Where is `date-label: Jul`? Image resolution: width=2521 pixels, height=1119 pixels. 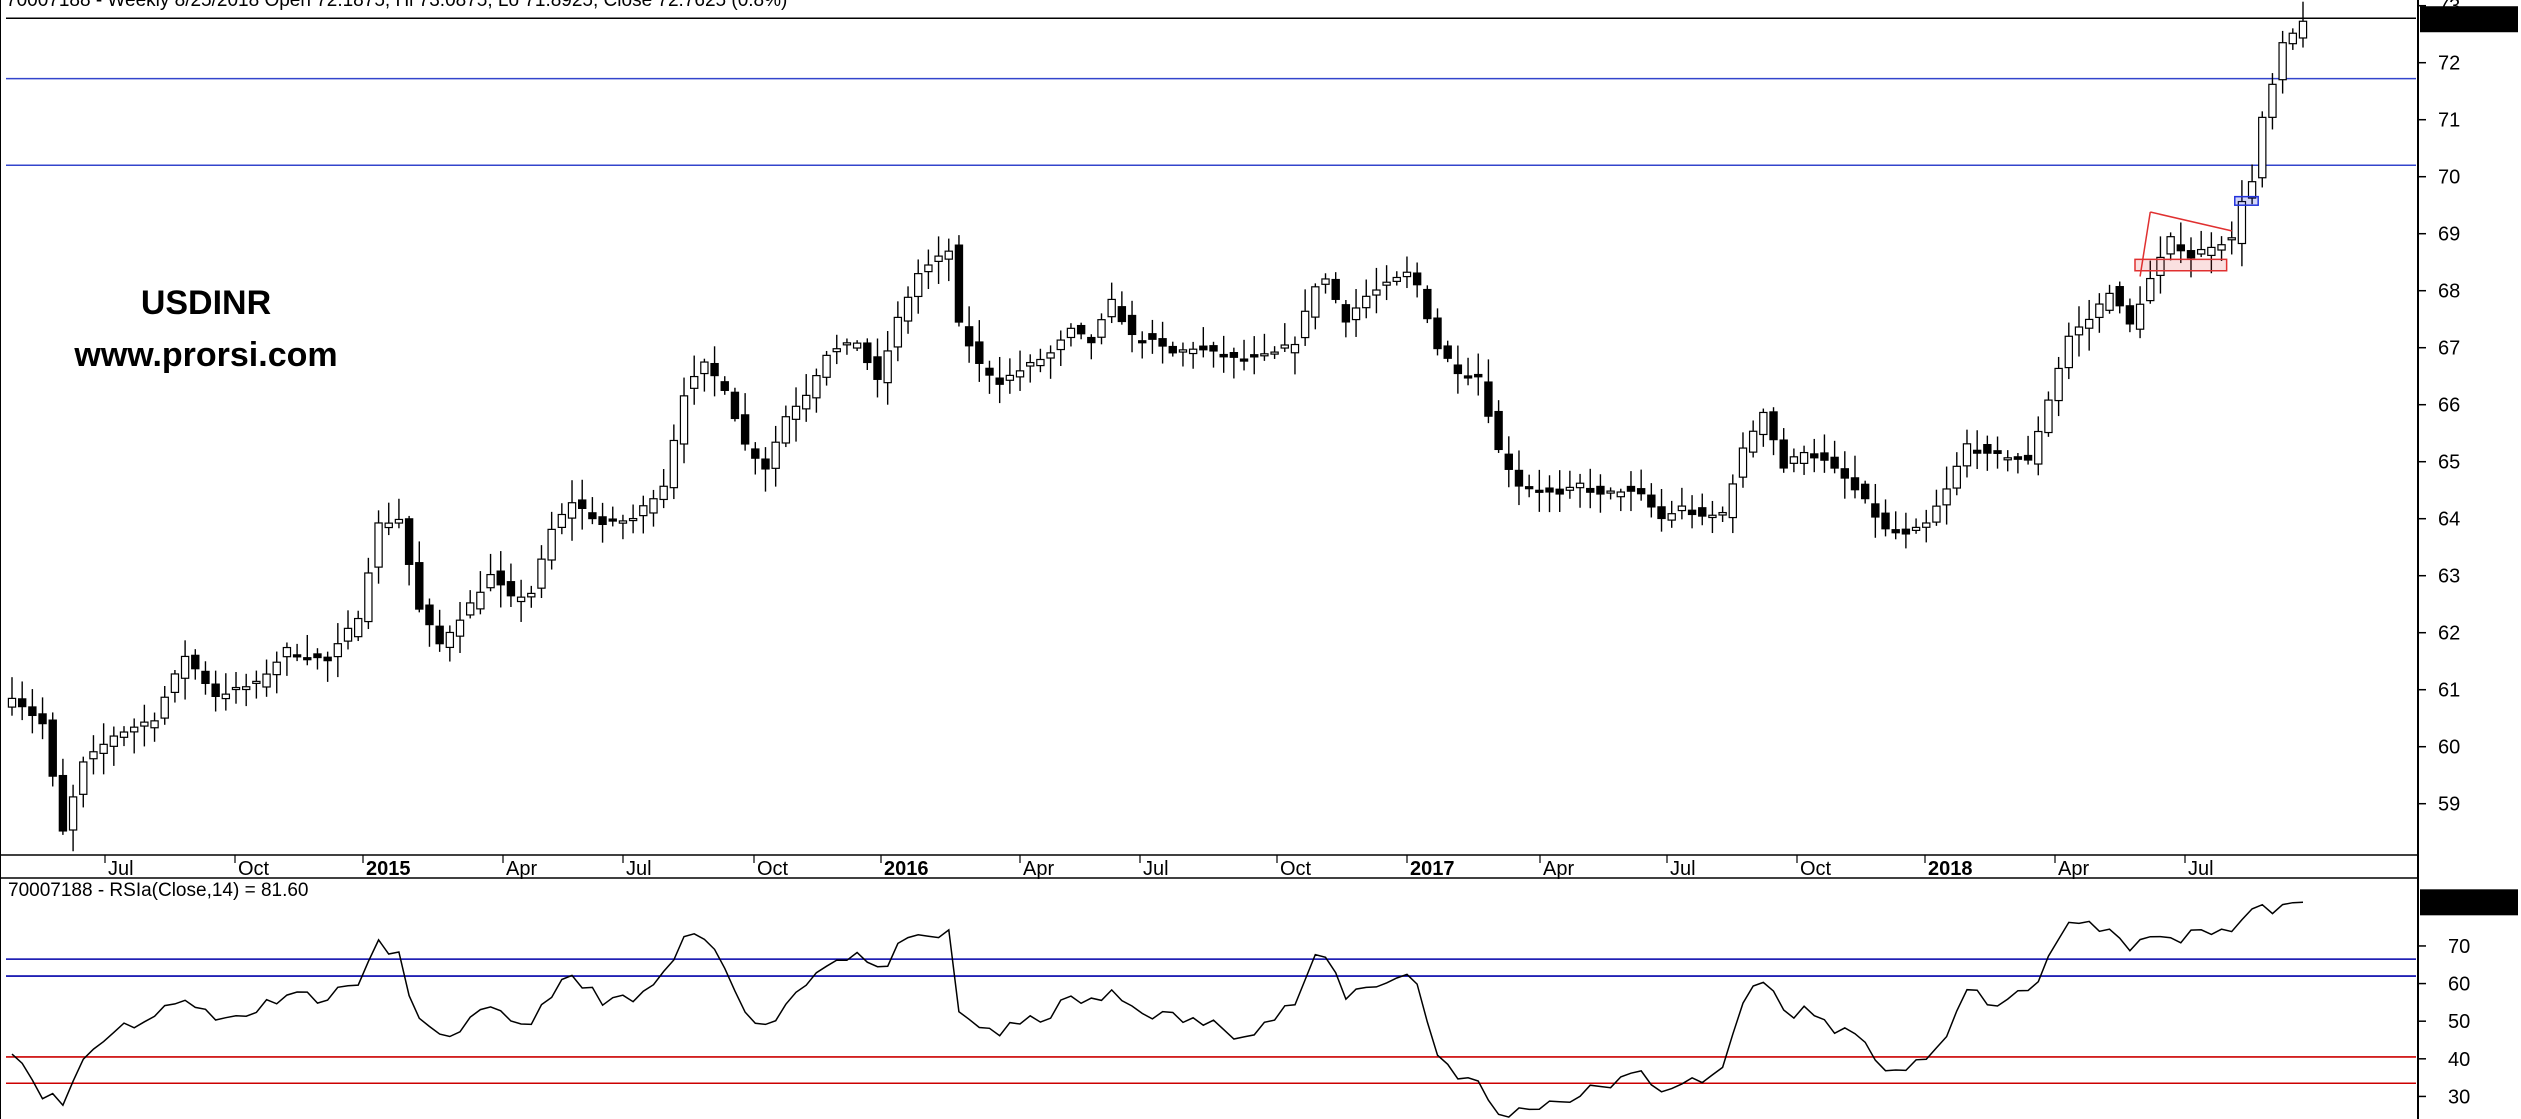
date-label: Jul is located at coordinates (1156, 869).